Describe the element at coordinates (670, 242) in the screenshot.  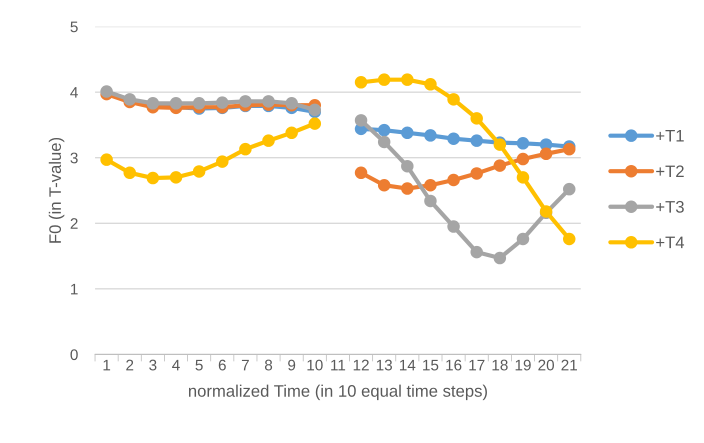
I see `legend-label: +T4` at that location.